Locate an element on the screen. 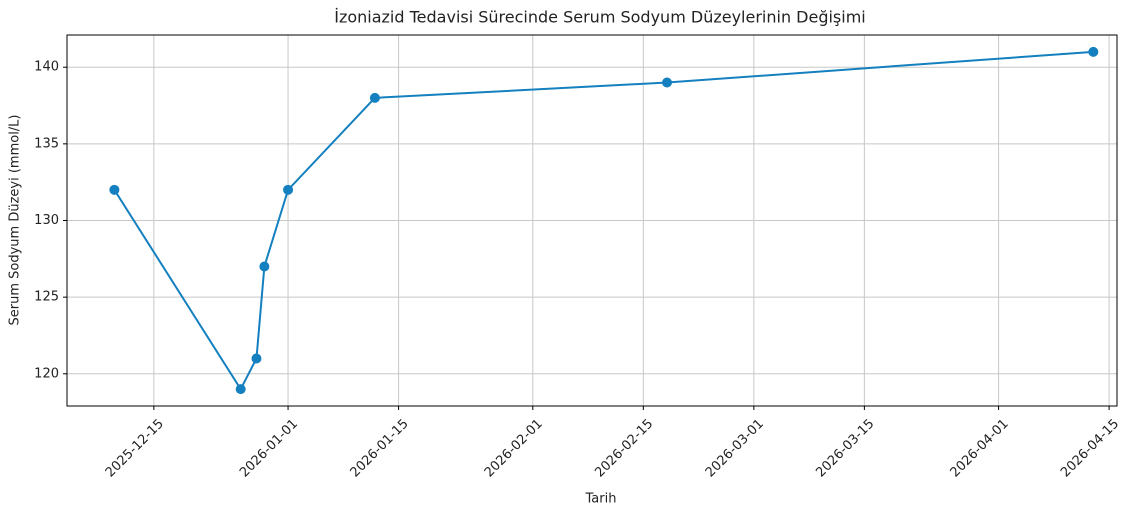 The image size is (1141, 509). x-tick-label: 2026-04-01 is located at coordinates (980, 448).